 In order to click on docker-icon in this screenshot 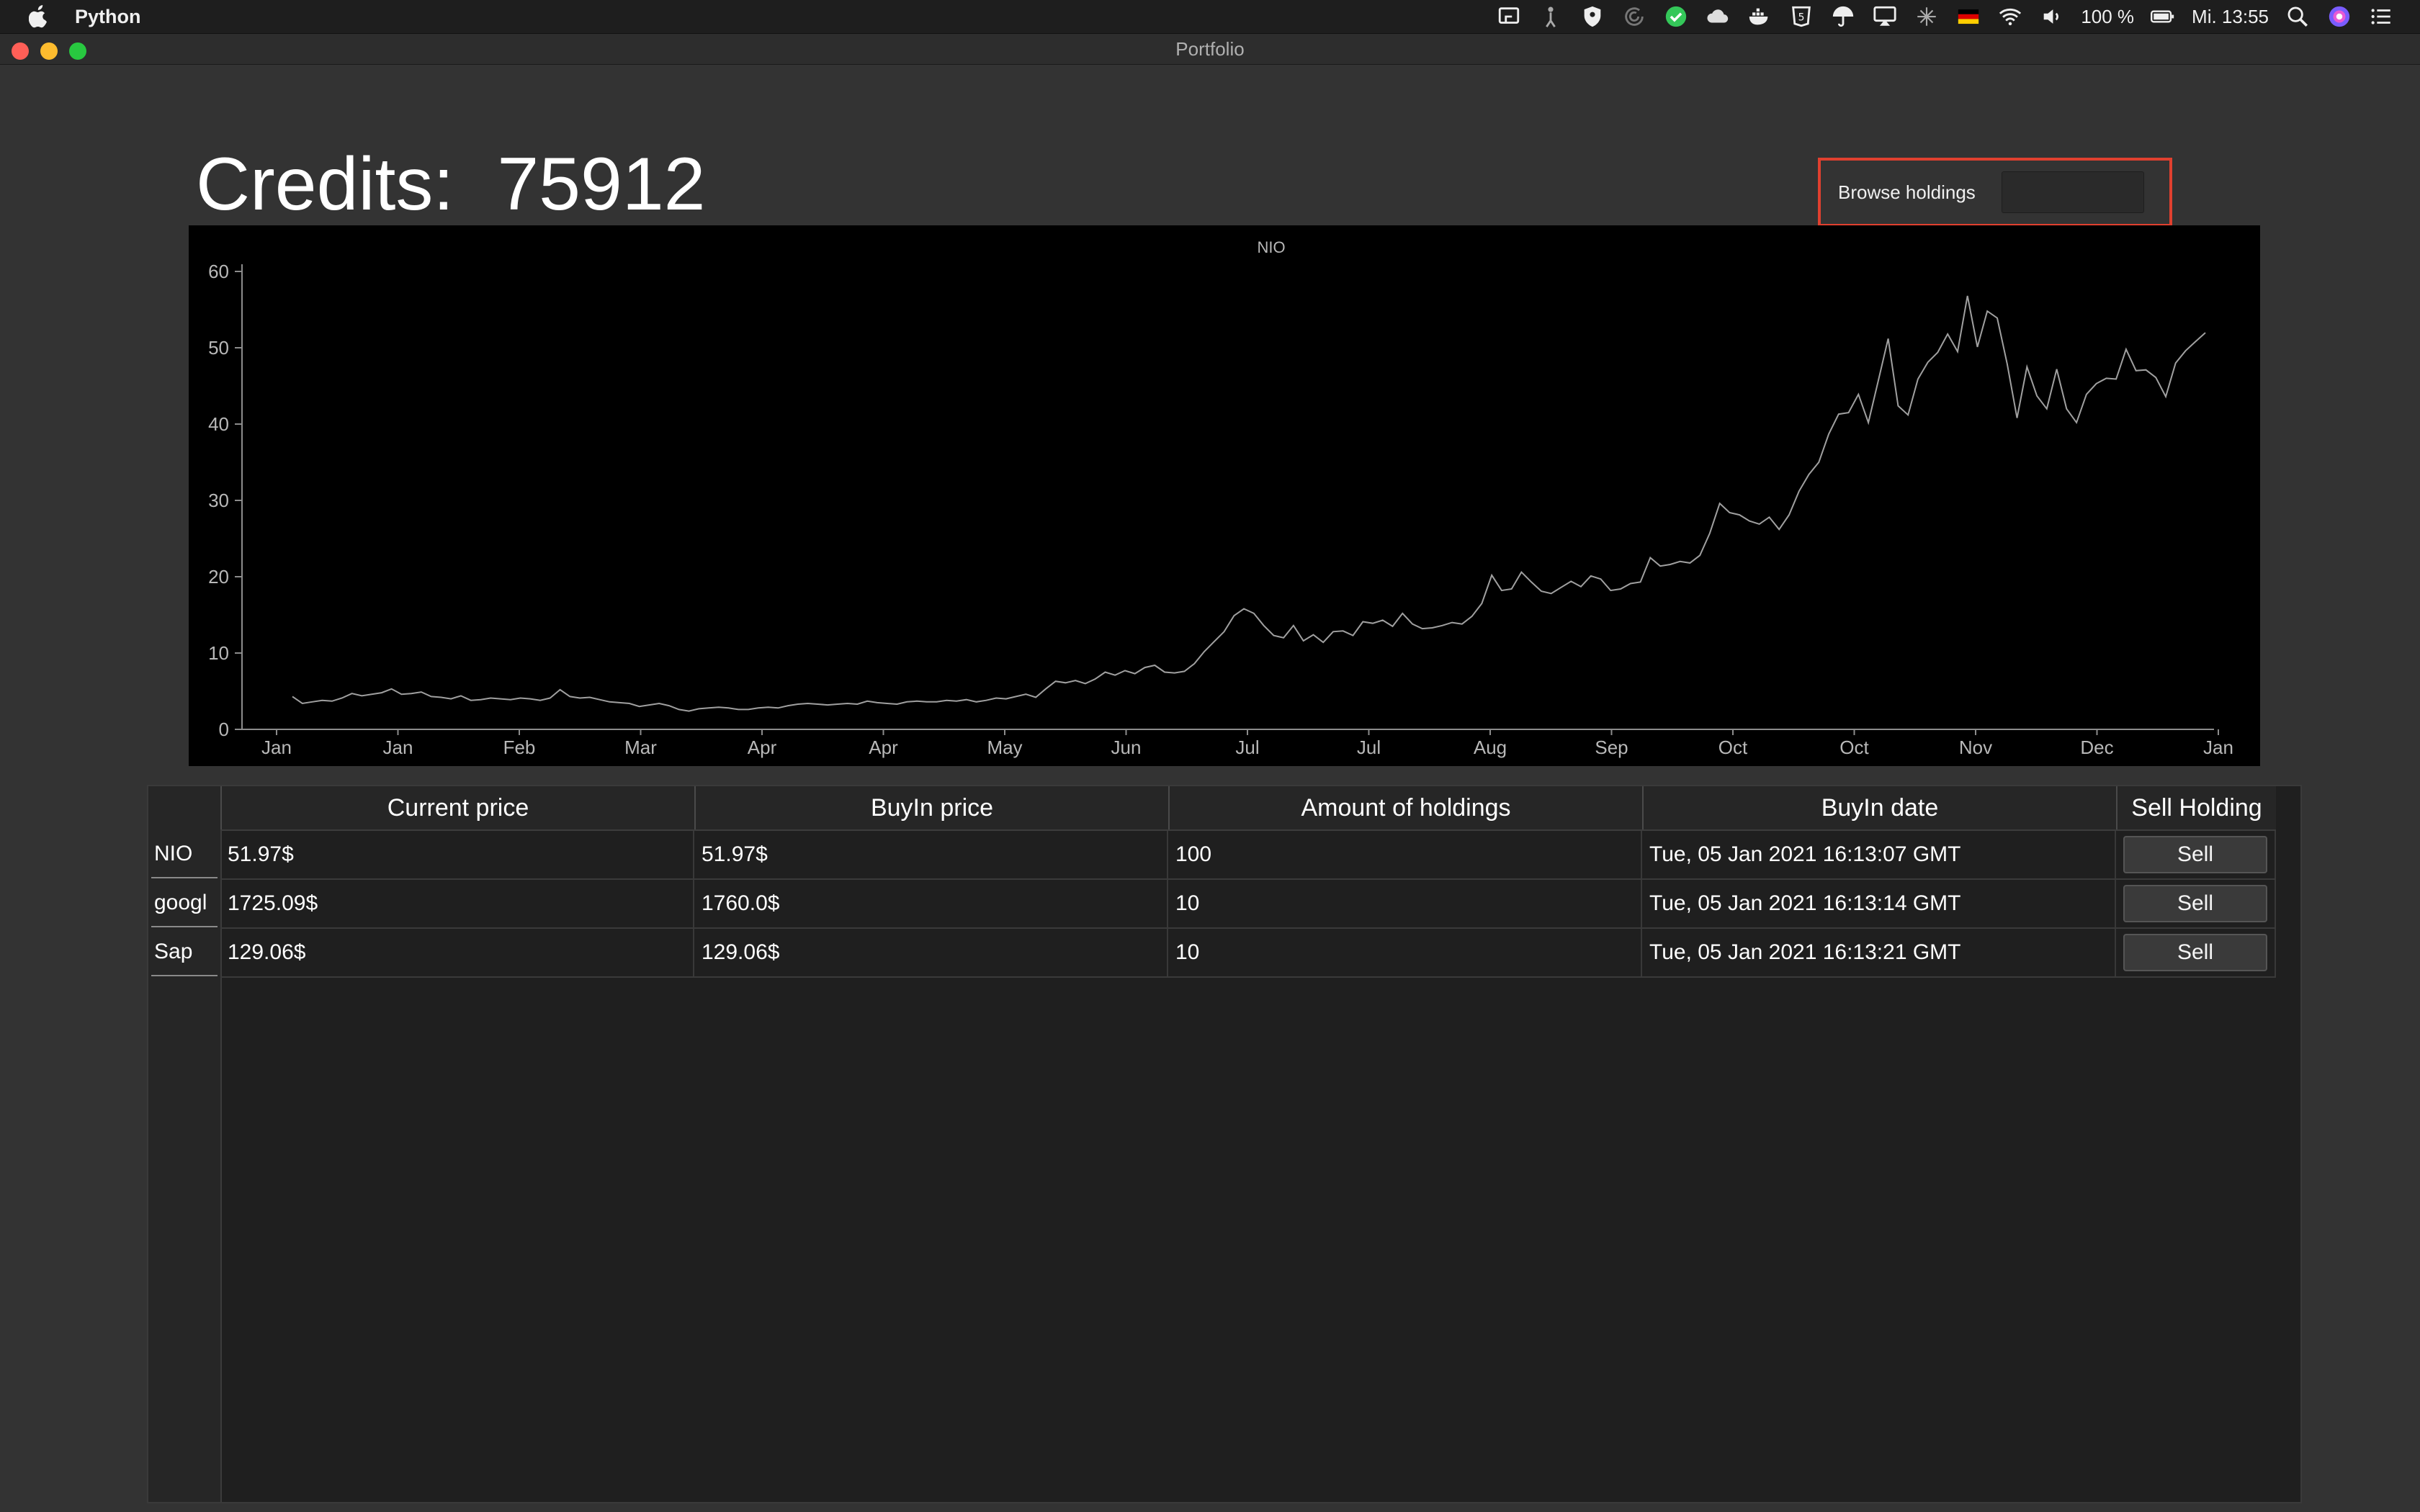, I will do `click(1760, 17)`.